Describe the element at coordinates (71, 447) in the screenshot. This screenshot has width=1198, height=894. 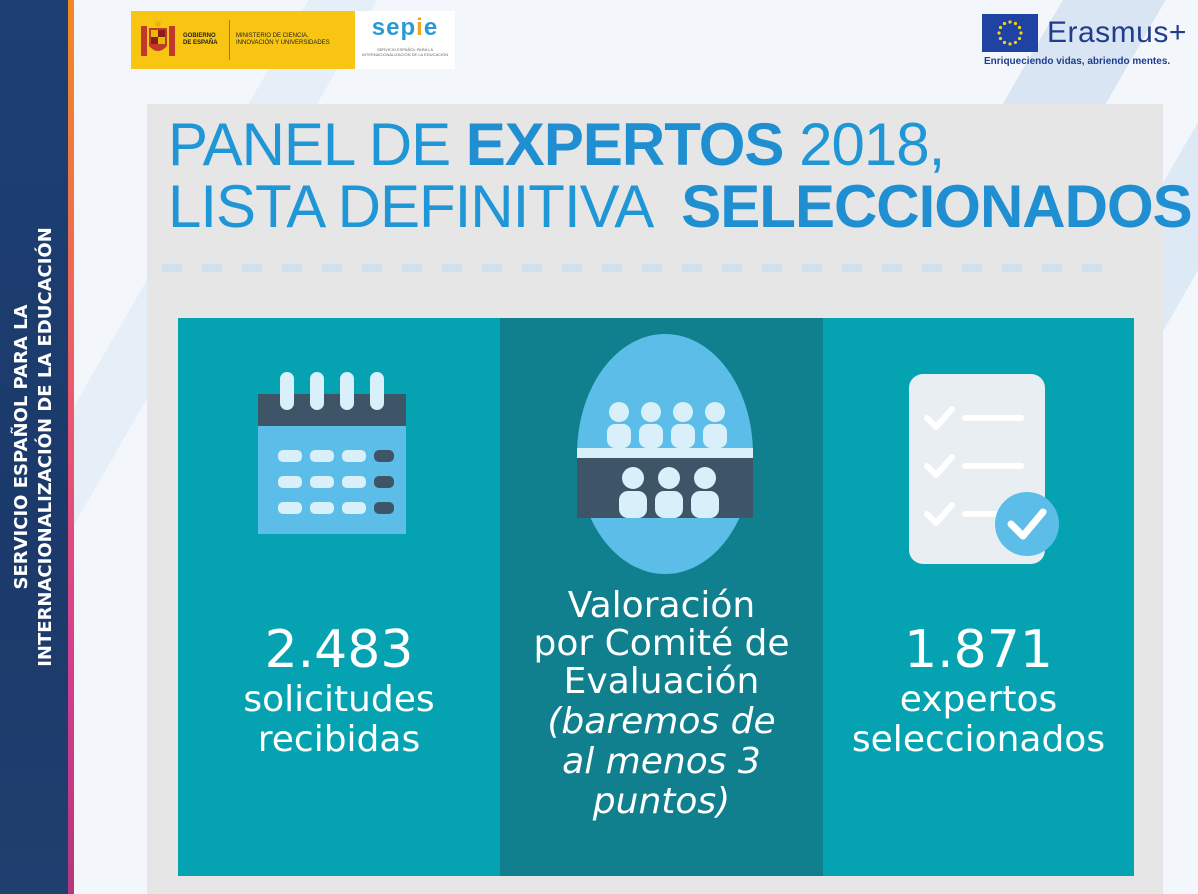
I see `side-accent-stripe` at that location.